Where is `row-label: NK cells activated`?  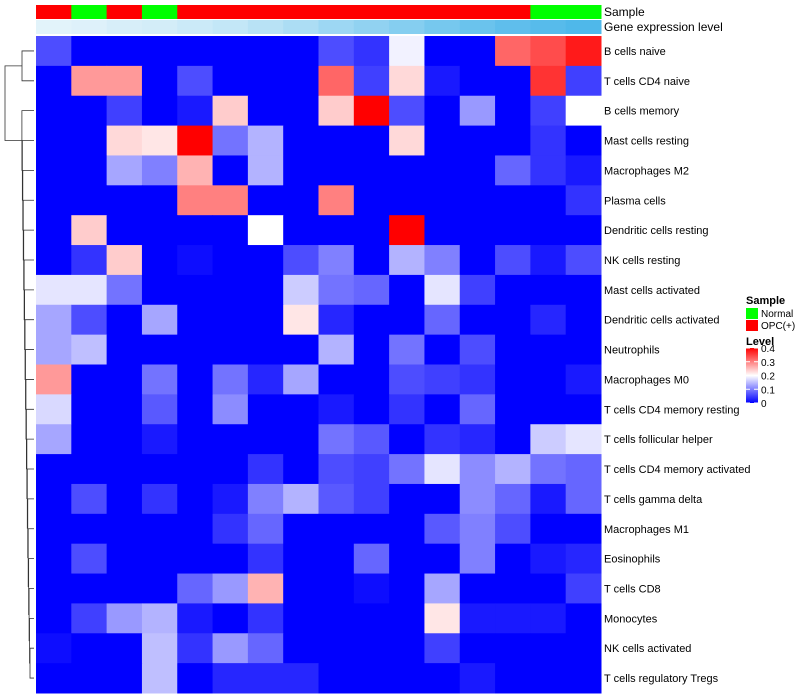 row-label: NK cells activated is located at coordinates (647, 649).